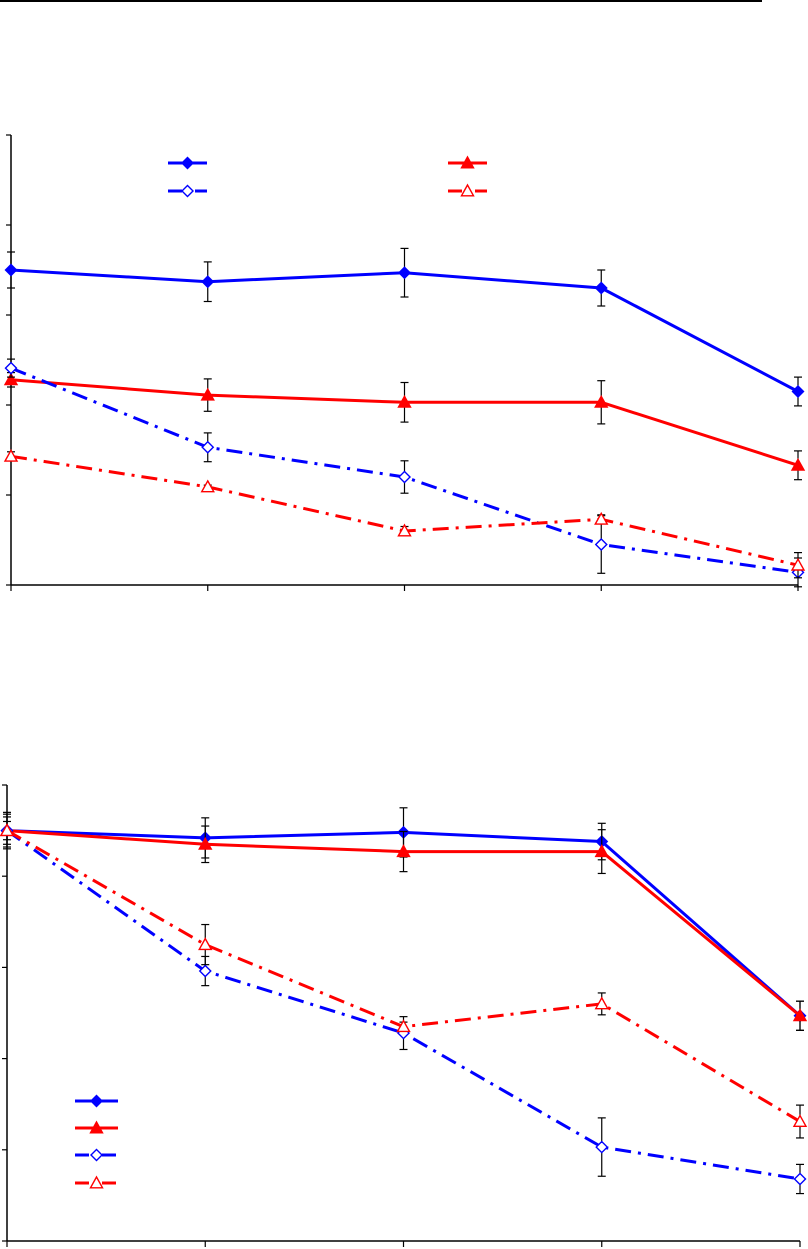 The width and height of the screenshot is (808, 1249). I want to click on top-rule, so click(381, 1).